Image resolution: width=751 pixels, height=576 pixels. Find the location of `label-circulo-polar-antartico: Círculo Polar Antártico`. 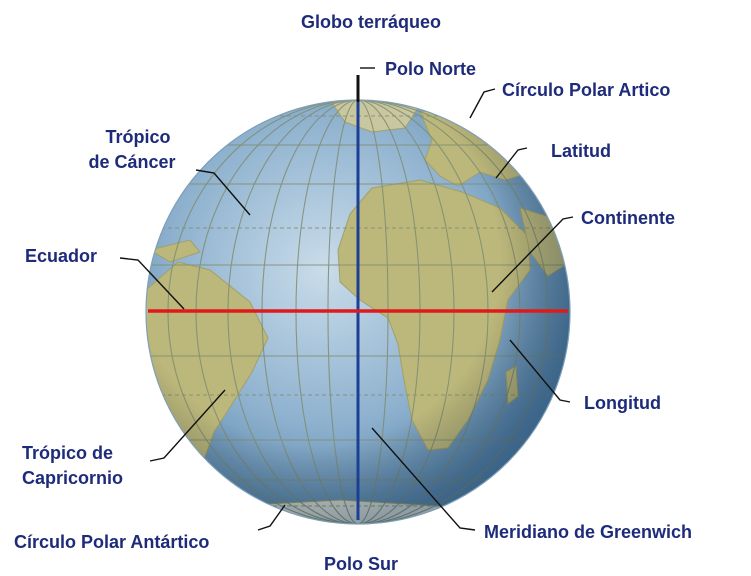

label-circulo-polar-antartico: Círculo Polar Antártico is located at coordinates (111, 542).